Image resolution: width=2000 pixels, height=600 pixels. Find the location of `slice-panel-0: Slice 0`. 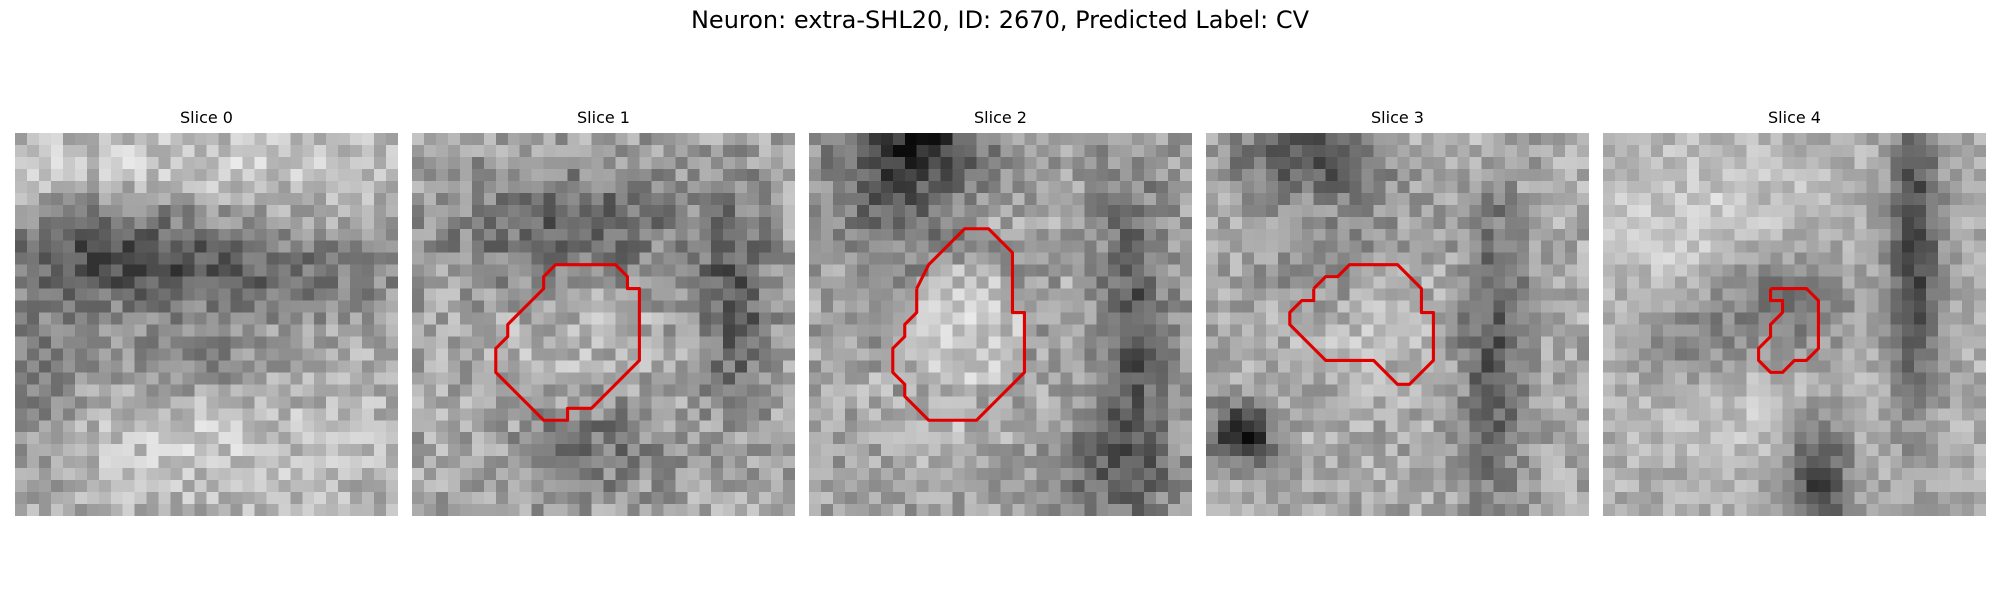

slice-panel-0: Slice 0 is located at coordinates (206, 312).